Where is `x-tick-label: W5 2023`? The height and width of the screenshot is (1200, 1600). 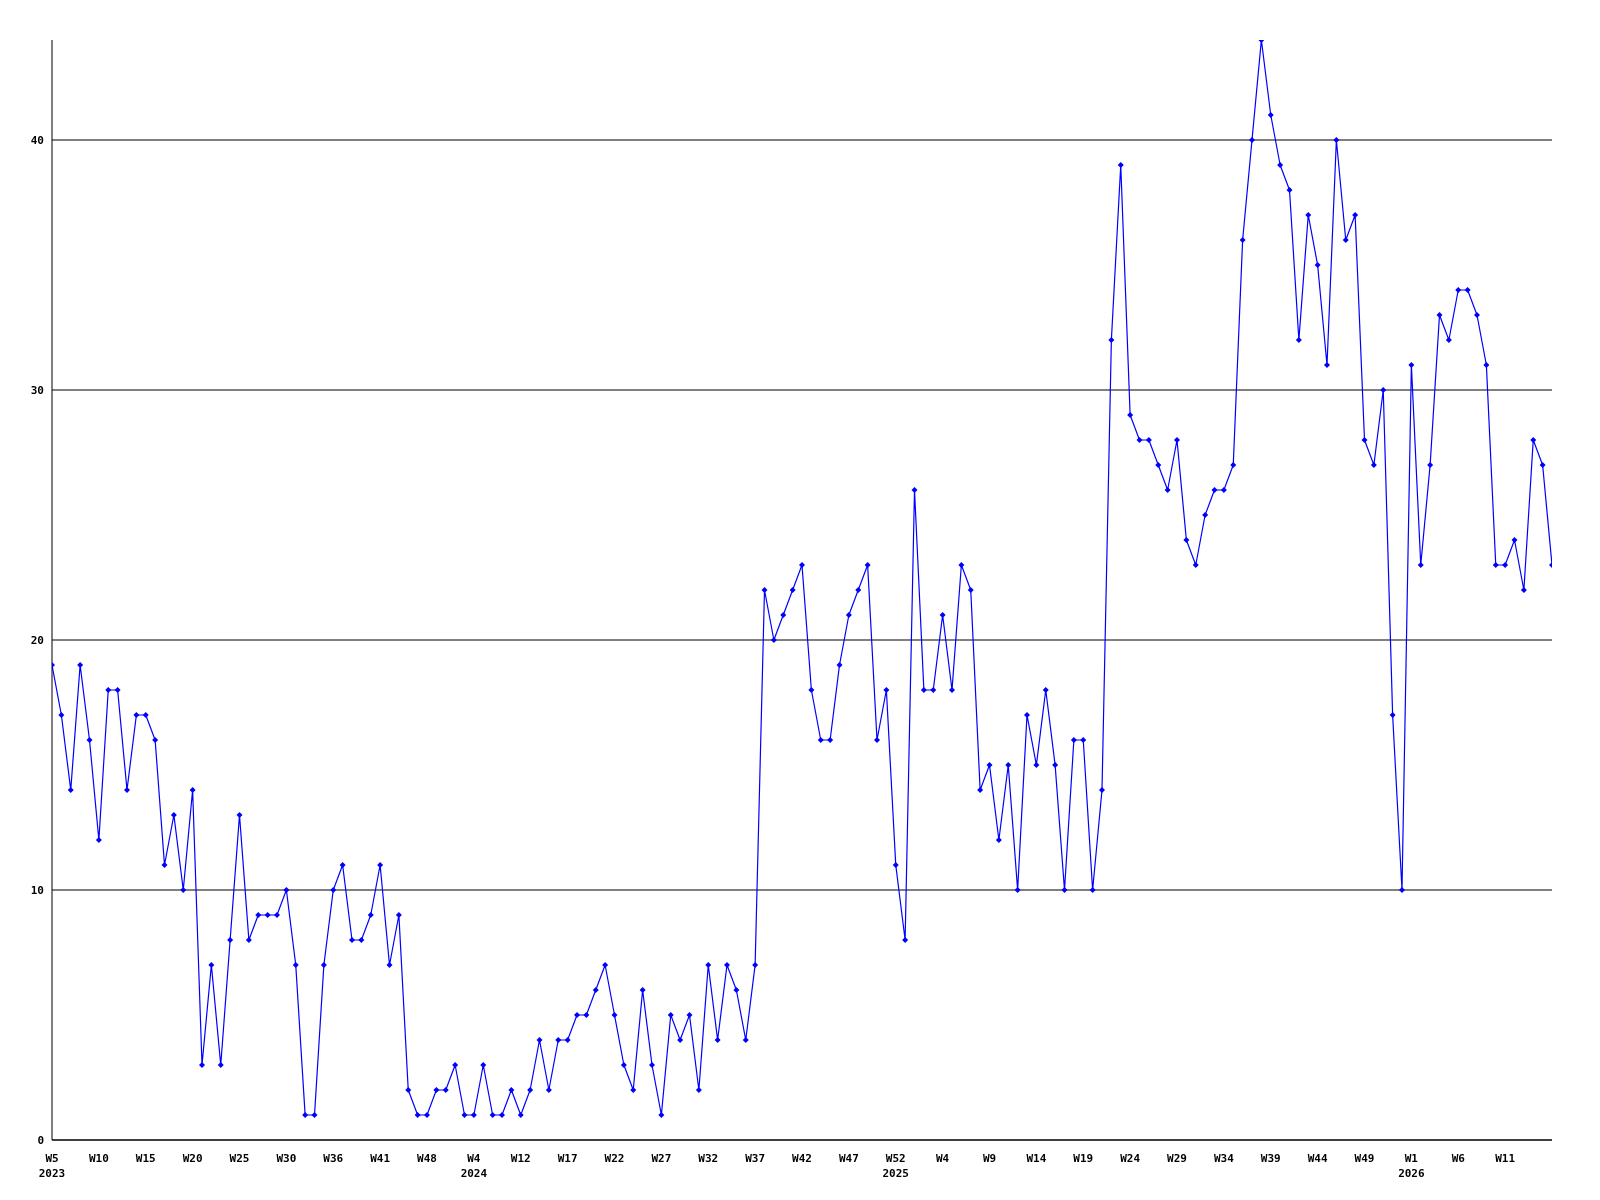
x-tick-label: W5 2023 is located at coordinates (52, 1166).